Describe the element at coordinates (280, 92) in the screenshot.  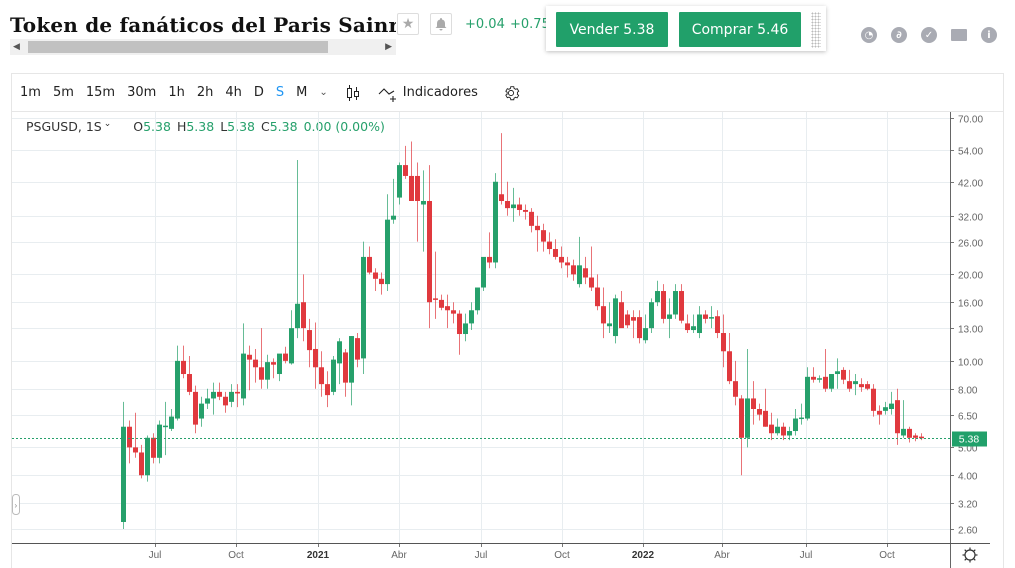
I see `timeframe-s: S` at that location.